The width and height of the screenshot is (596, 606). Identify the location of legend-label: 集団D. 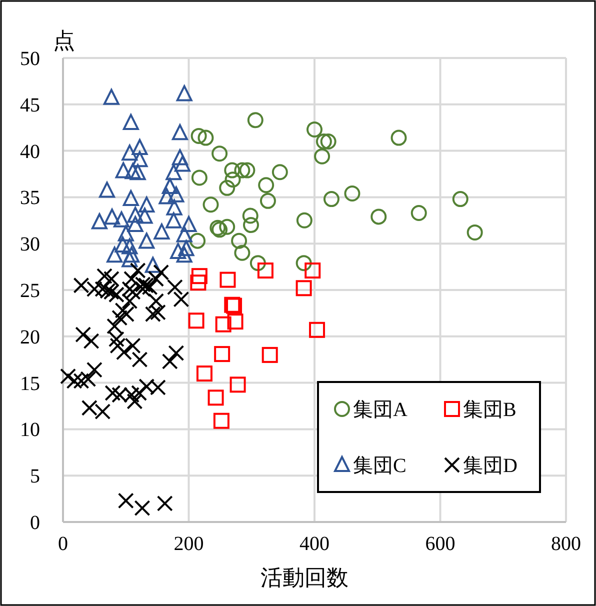
(490, 466).